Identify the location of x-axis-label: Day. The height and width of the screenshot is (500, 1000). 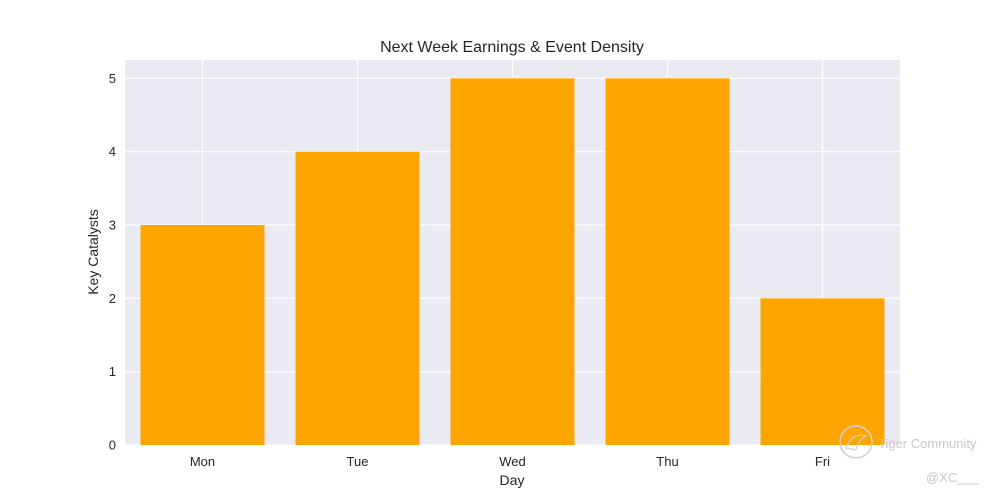
(512, 480).